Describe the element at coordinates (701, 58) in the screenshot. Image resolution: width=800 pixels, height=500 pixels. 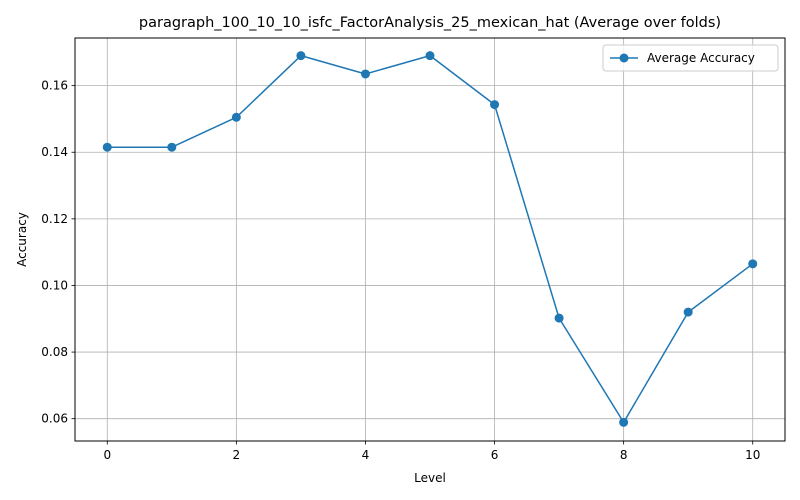
I see `legend-label: Average Accuracy` at that location.